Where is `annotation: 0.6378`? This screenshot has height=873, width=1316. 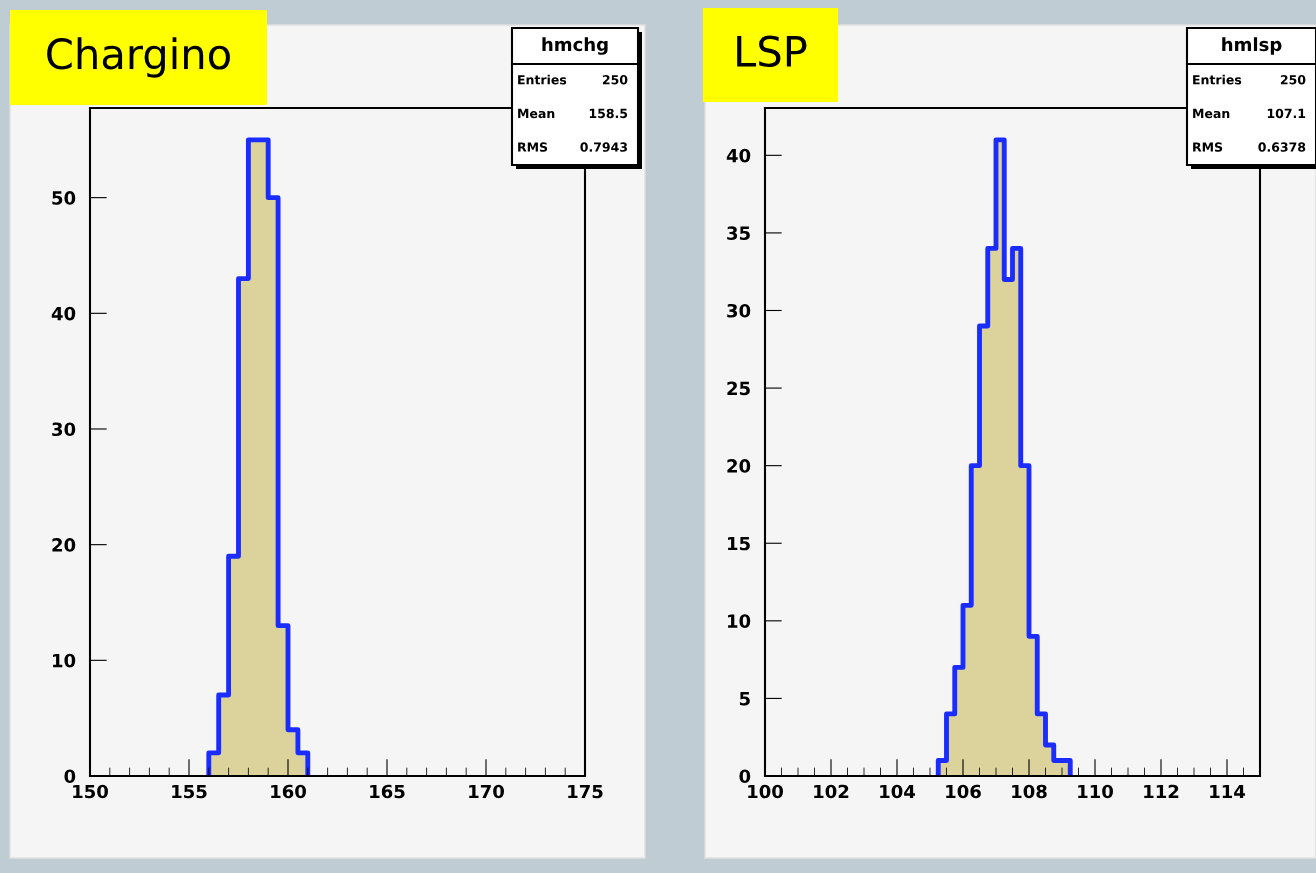
annotation: 0.6378 is located at coordinates (1282, 147).